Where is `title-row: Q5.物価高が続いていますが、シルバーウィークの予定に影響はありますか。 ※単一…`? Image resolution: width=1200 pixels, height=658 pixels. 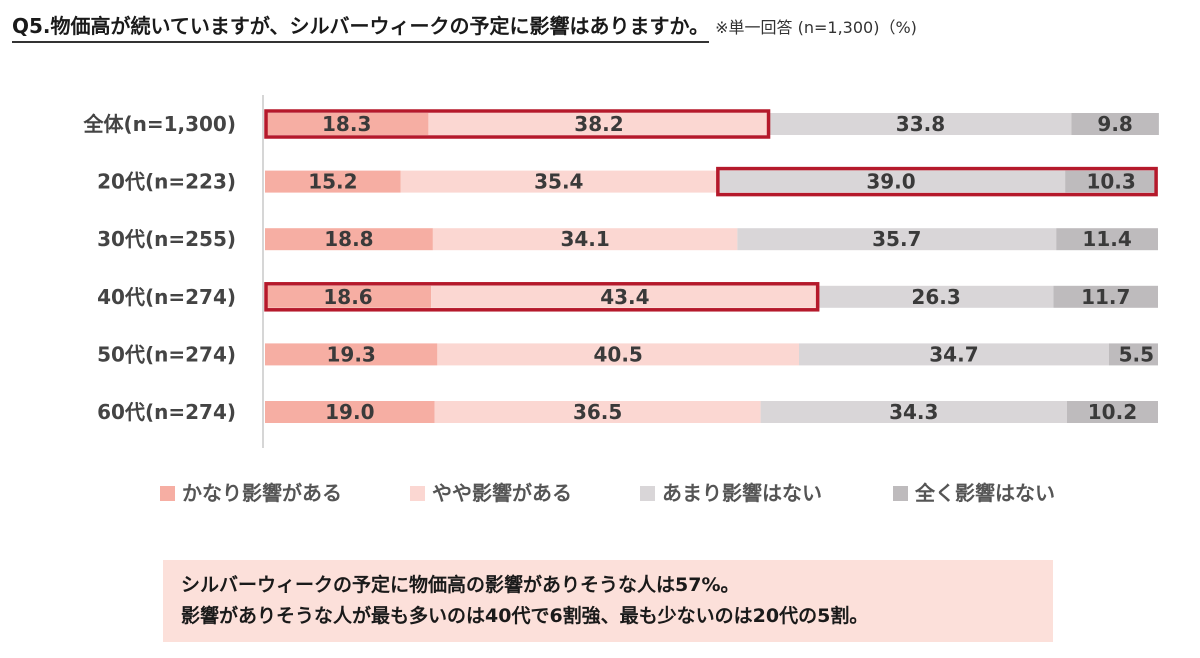
title-row: Q5.物価高が続いていますが、シルバーウィークの予定に影響はありますか。 ※単一… is located at coordinates (464, 27).